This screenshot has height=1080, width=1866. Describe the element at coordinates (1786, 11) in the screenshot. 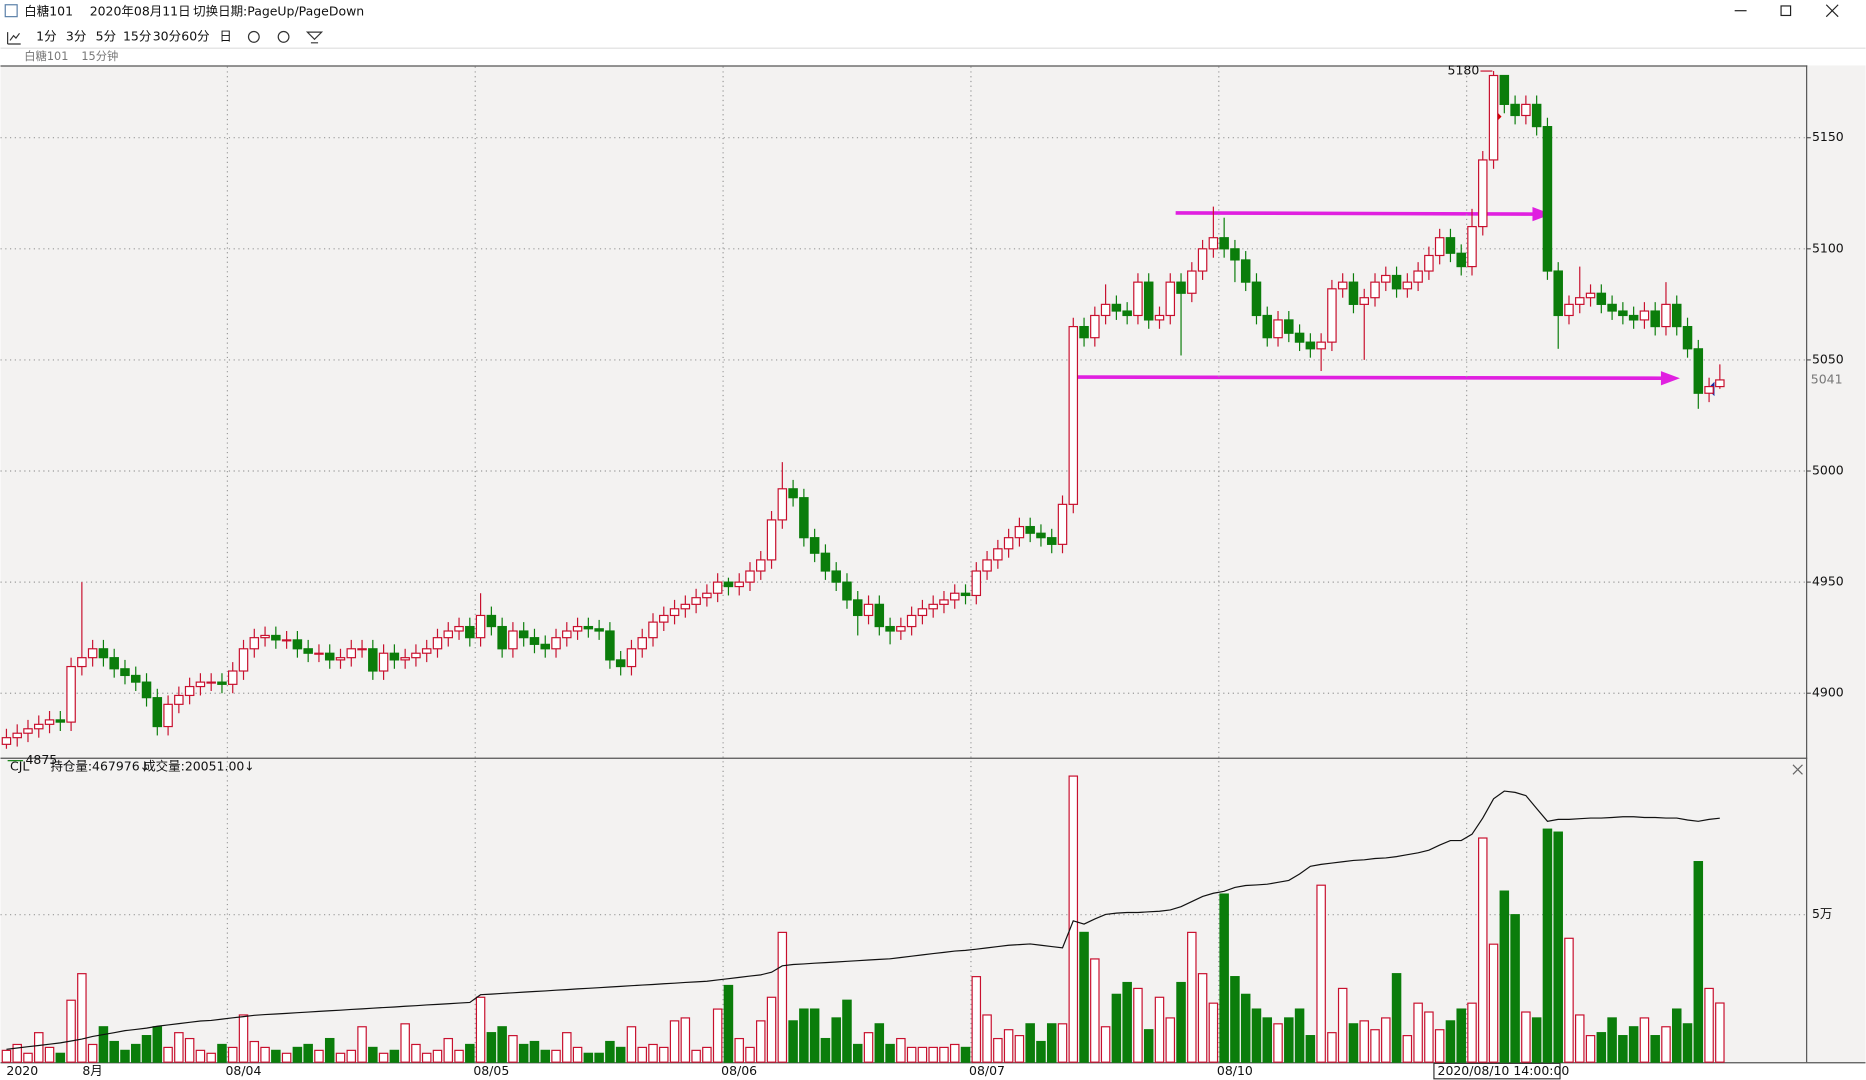

I see `restore-button` at that location.